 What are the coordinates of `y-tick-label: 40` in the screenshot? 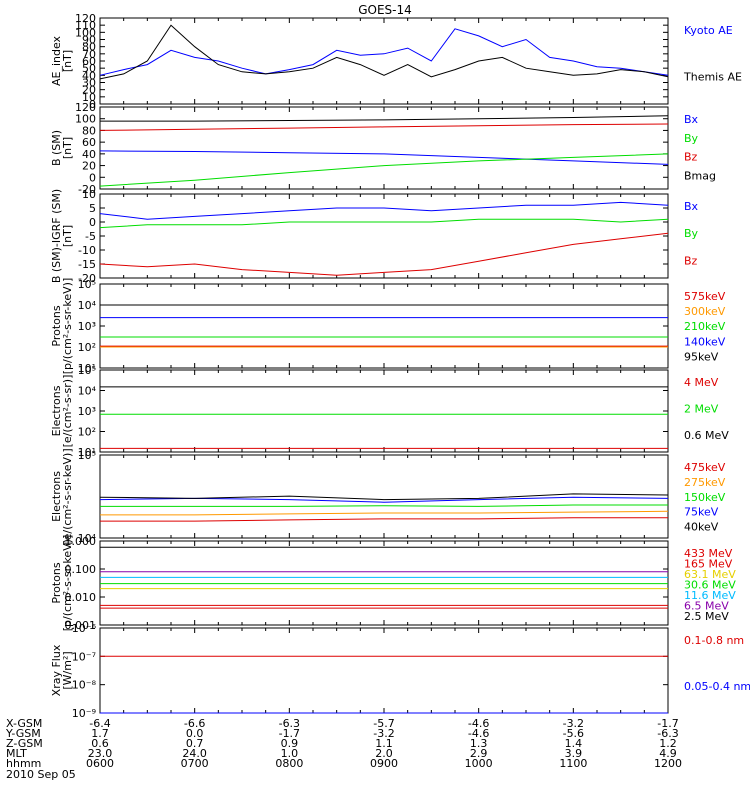 It's located at (89, 154).